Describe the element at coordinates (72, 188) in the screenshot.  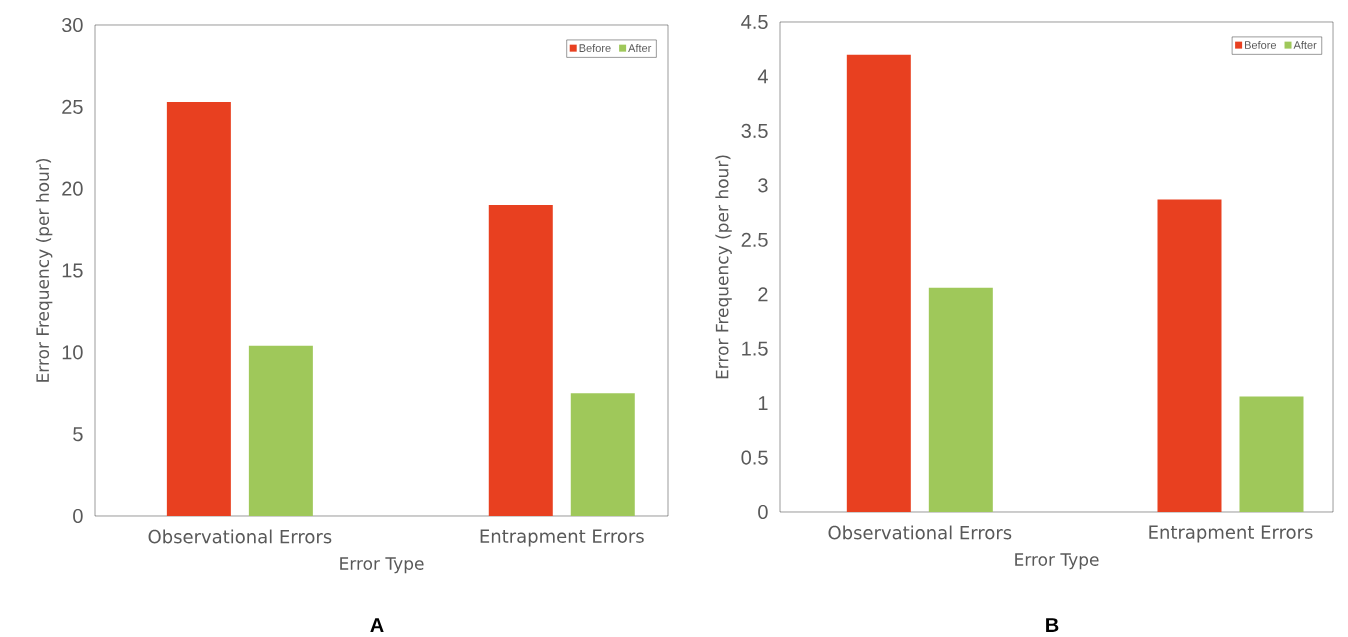
I see `y-tick-label: 20` at that location.